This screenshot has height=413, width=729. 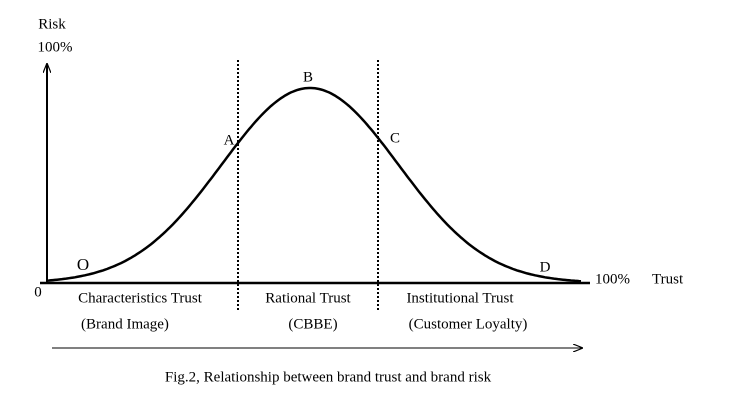 I want to click on region-subtitle: (CBBE), so click(x=312, y=324).